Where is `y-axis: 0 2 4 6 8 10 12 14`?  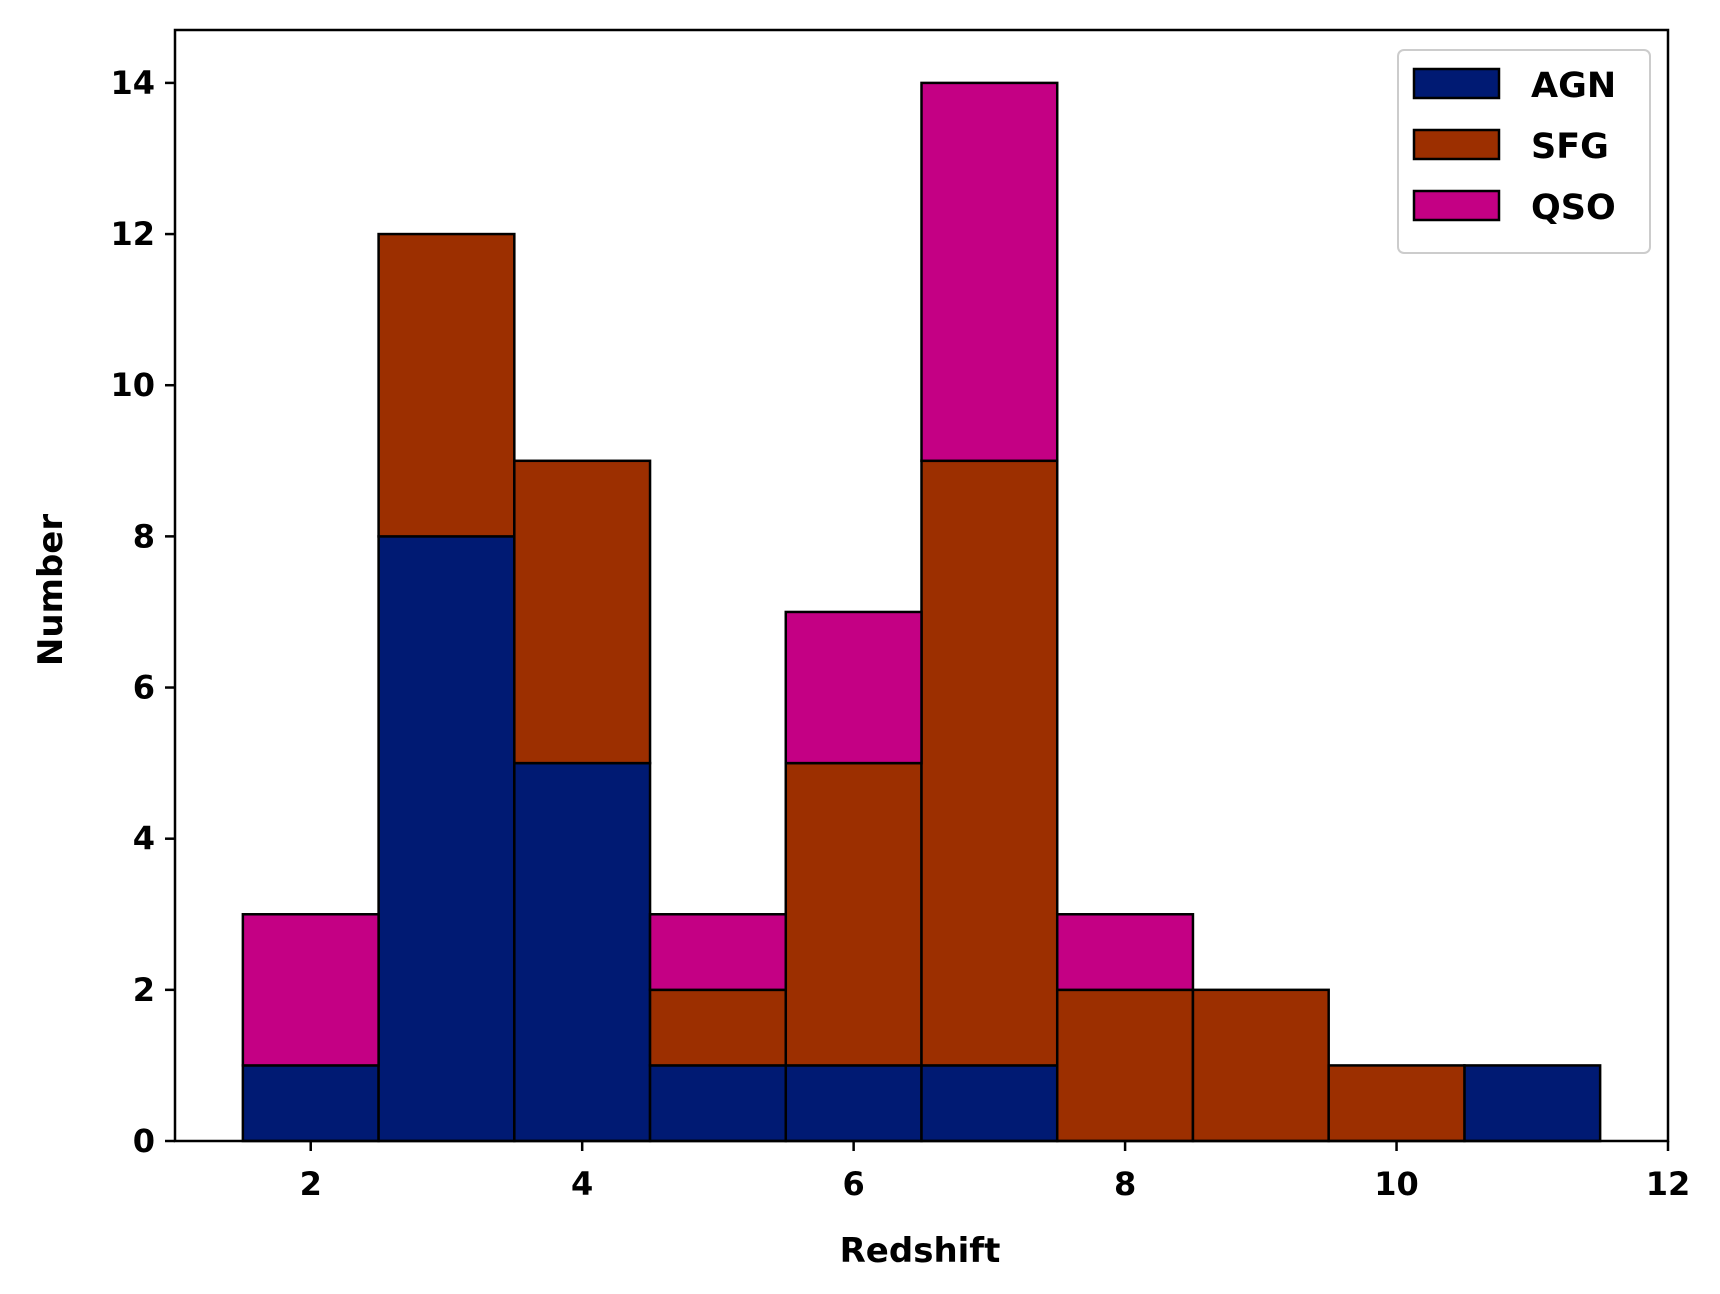
y-axis: 0 2 4 6 8 10 12 14 is located at coordinates (142, 612).